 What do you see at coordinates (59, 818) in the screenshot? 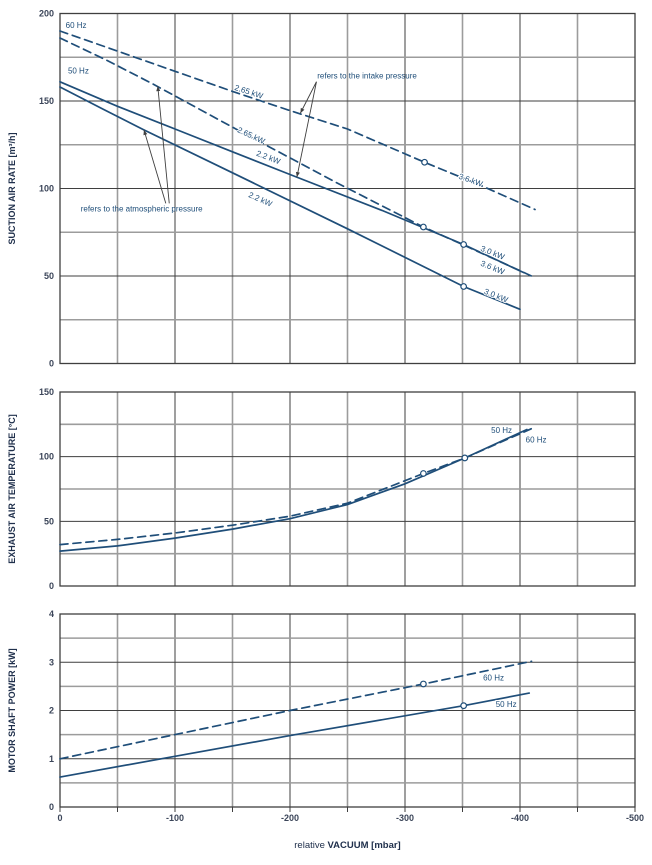
I see `x-tick-label: 0` at bounding box center [59, 818].